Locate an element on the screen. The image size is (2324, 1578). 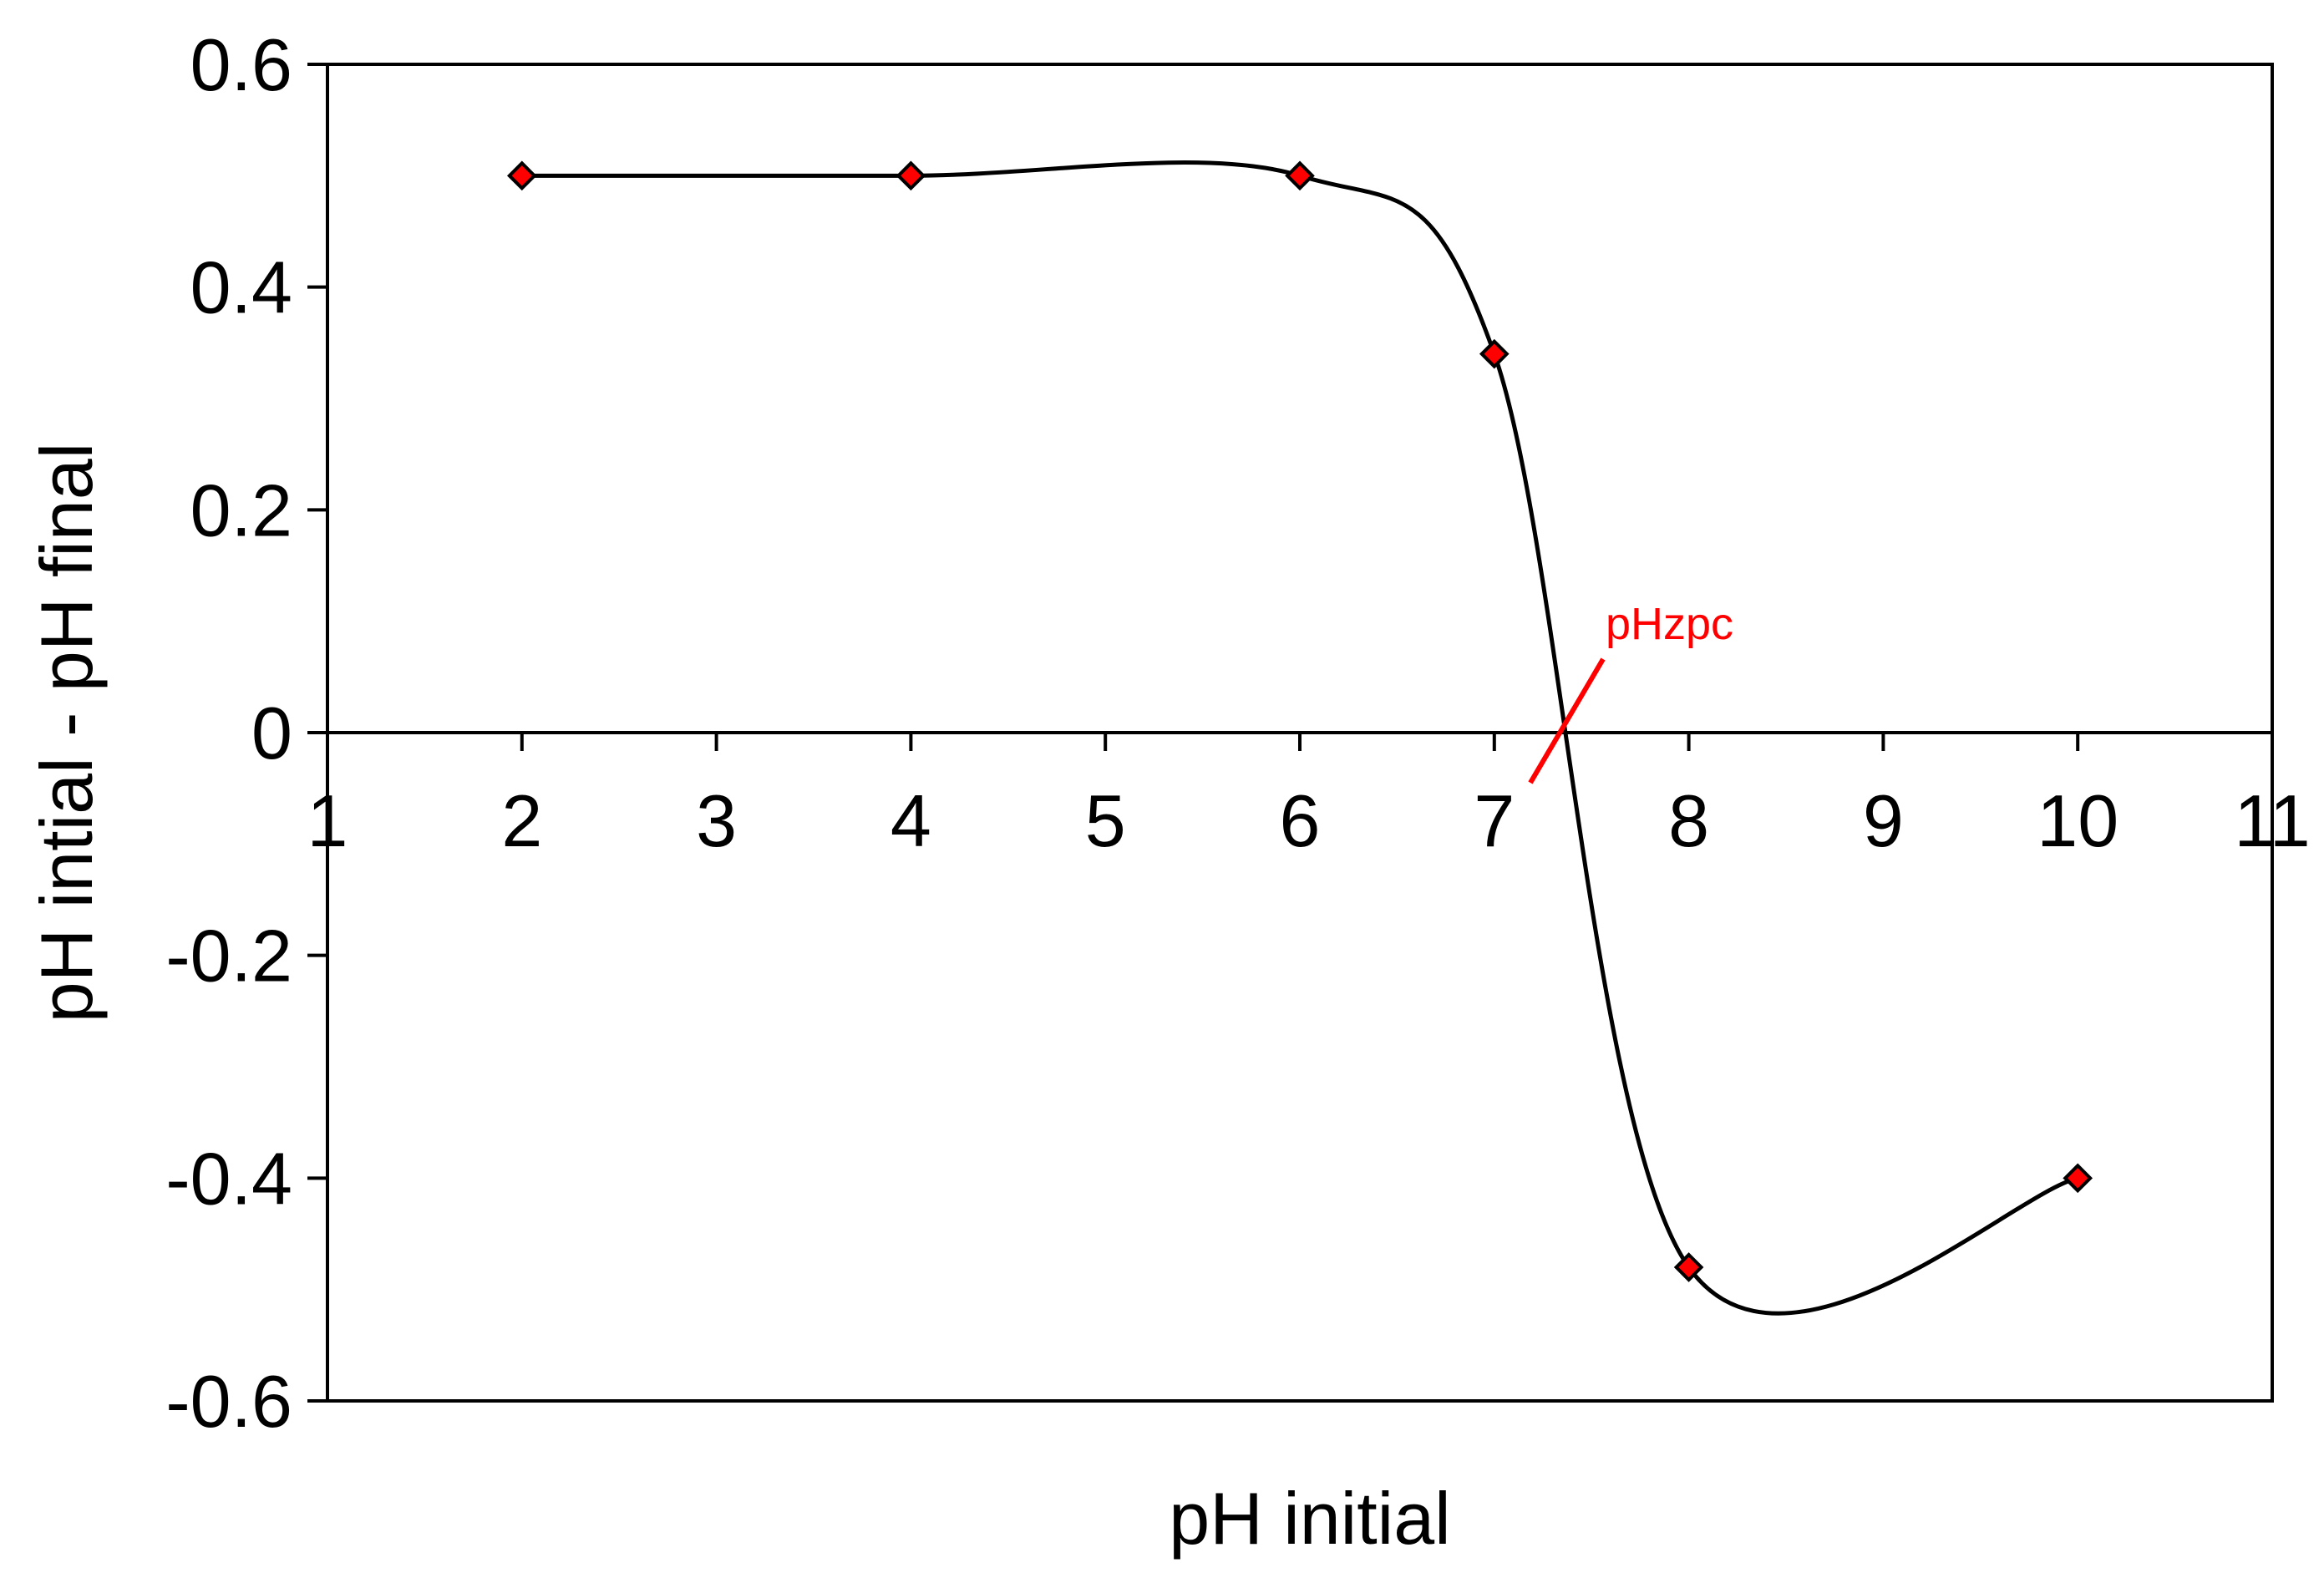
y-tick-label: 0 is located at coordinates (271, 733).